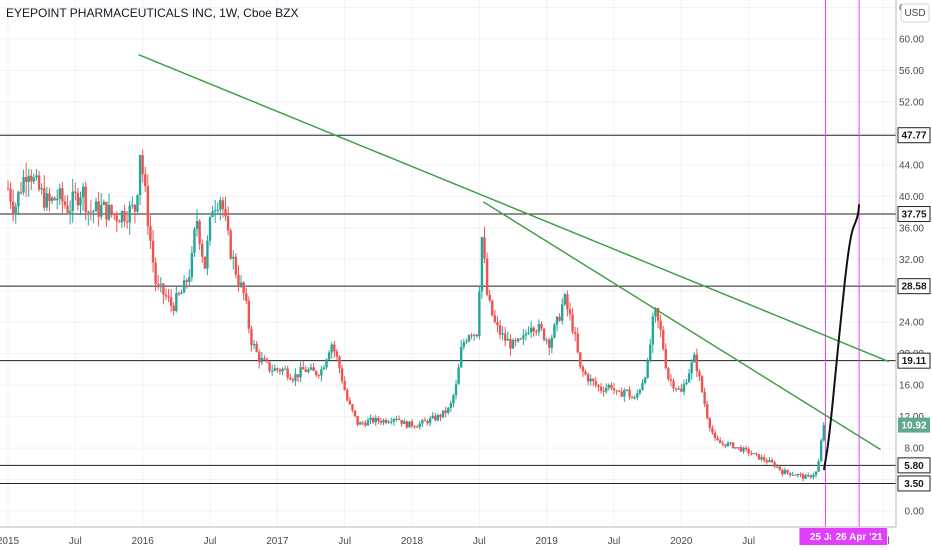 The image size is (932, 550). Describe the element at coordinates (915, 13) in the screenshot. I see `currency-button: USD` at that location.